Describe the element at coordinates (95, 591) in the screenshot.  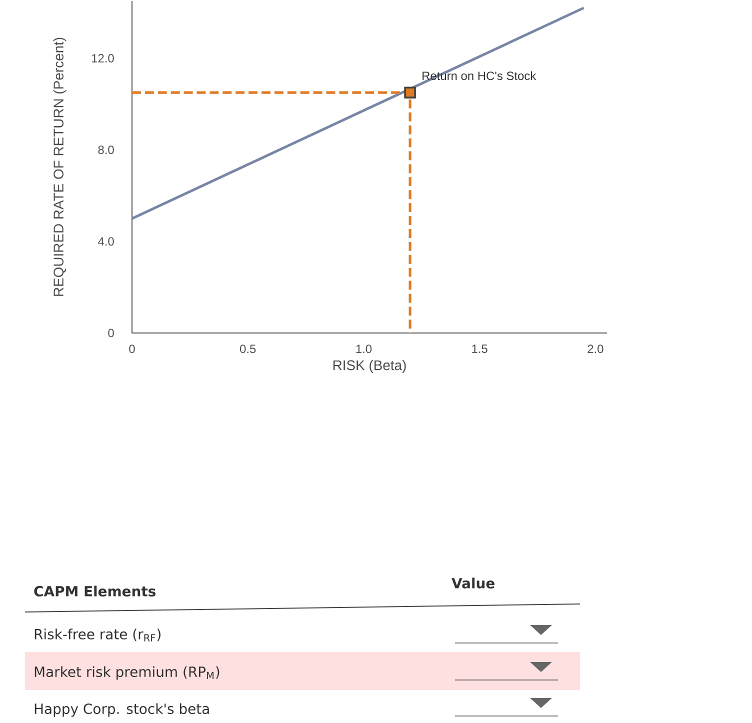
I see `text: CAPM Elements` at that location.